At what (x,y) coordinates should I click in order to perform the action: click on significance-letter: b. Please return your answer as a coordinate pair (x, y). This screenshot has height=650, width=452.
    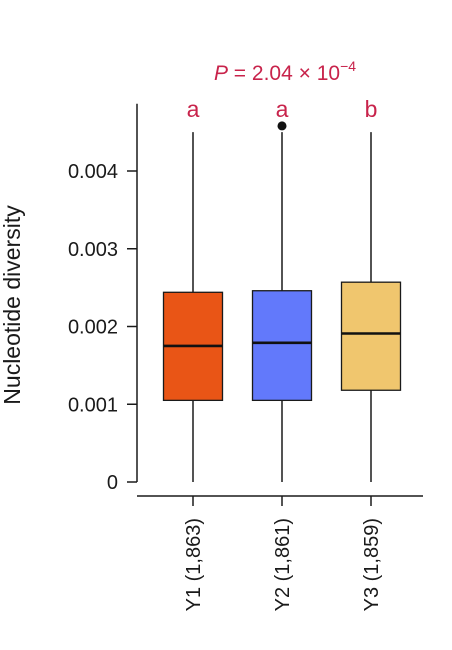
    Looking at the image, I should click on (371, 109).